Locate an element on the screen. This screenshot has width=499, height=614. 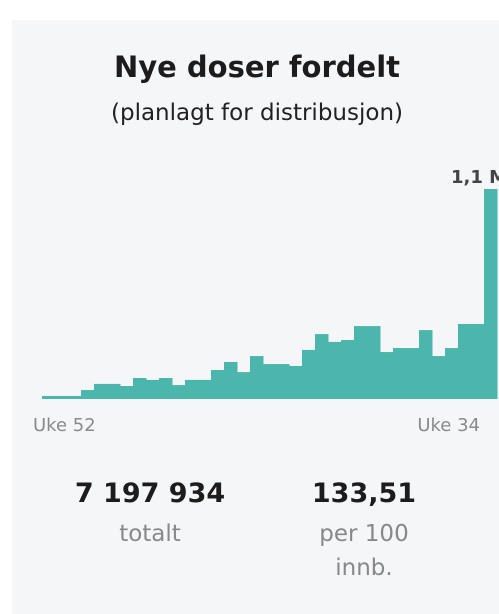
stat: 133,51 per 100 innb. is located at coordinates (364, 531).